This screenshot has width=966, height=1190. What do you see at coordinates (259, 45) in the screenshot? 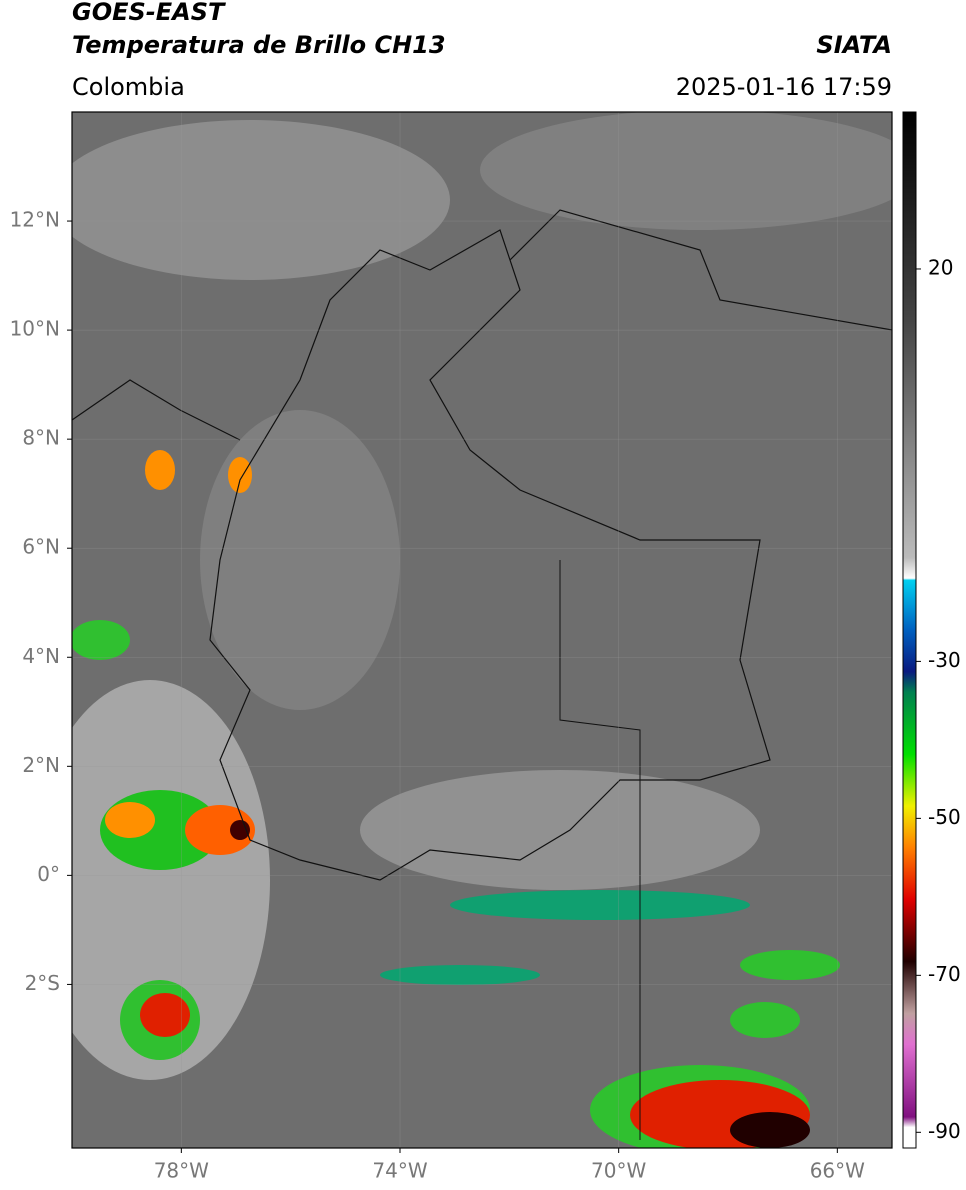
I see `subtitle: Temperatura de Brillo CH13` at bounding box center [259, 45].